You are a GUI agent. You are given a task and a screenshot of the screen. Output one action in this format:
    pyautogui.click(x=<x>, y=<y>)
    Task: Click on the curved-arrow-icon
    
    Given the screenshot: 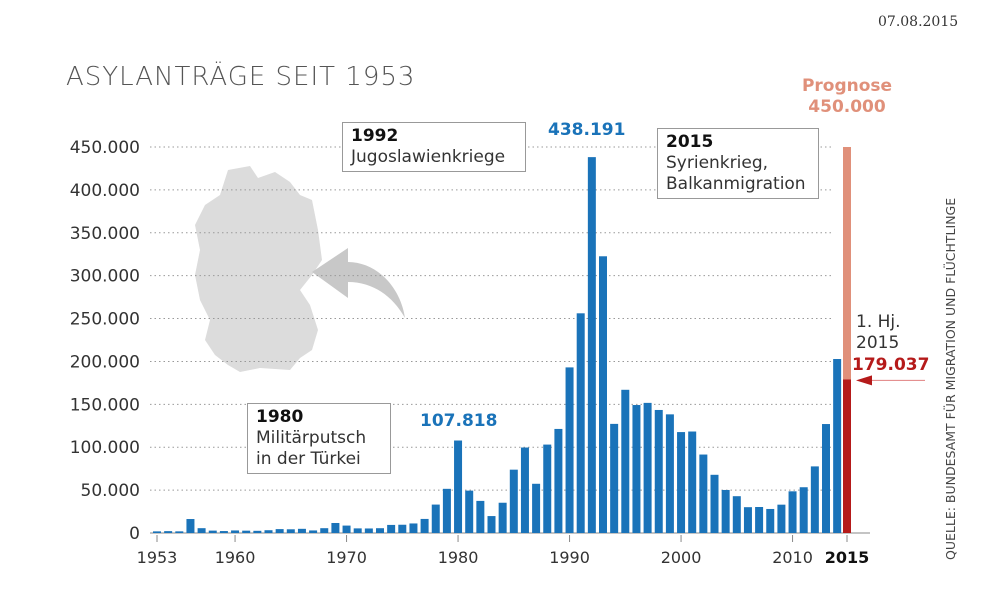 What is the action you would take?
    pyautogui.click(x=358, y=283)
    